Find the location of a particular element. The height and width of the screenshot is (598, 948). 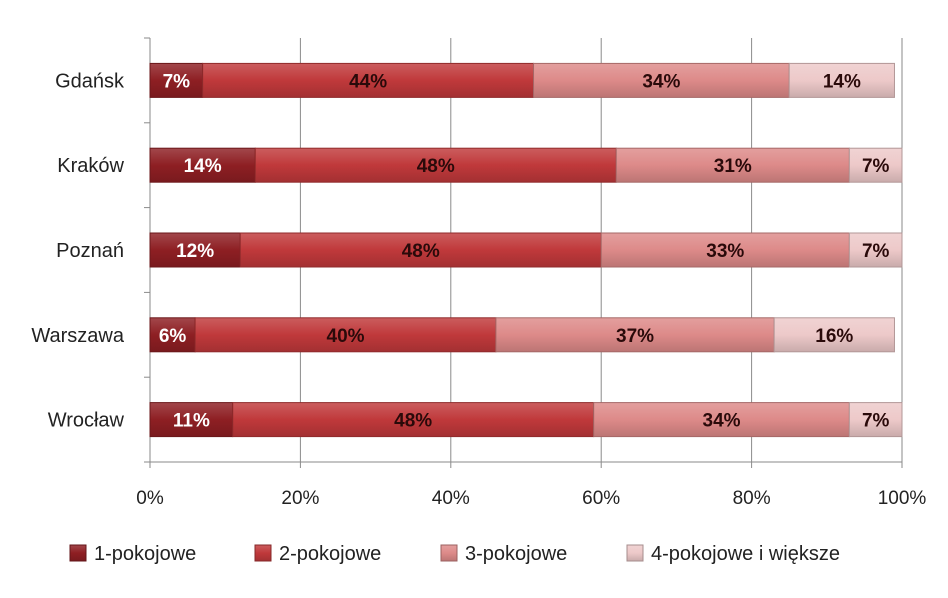

category-label: Wrocław is located at coordinates (86, 421).